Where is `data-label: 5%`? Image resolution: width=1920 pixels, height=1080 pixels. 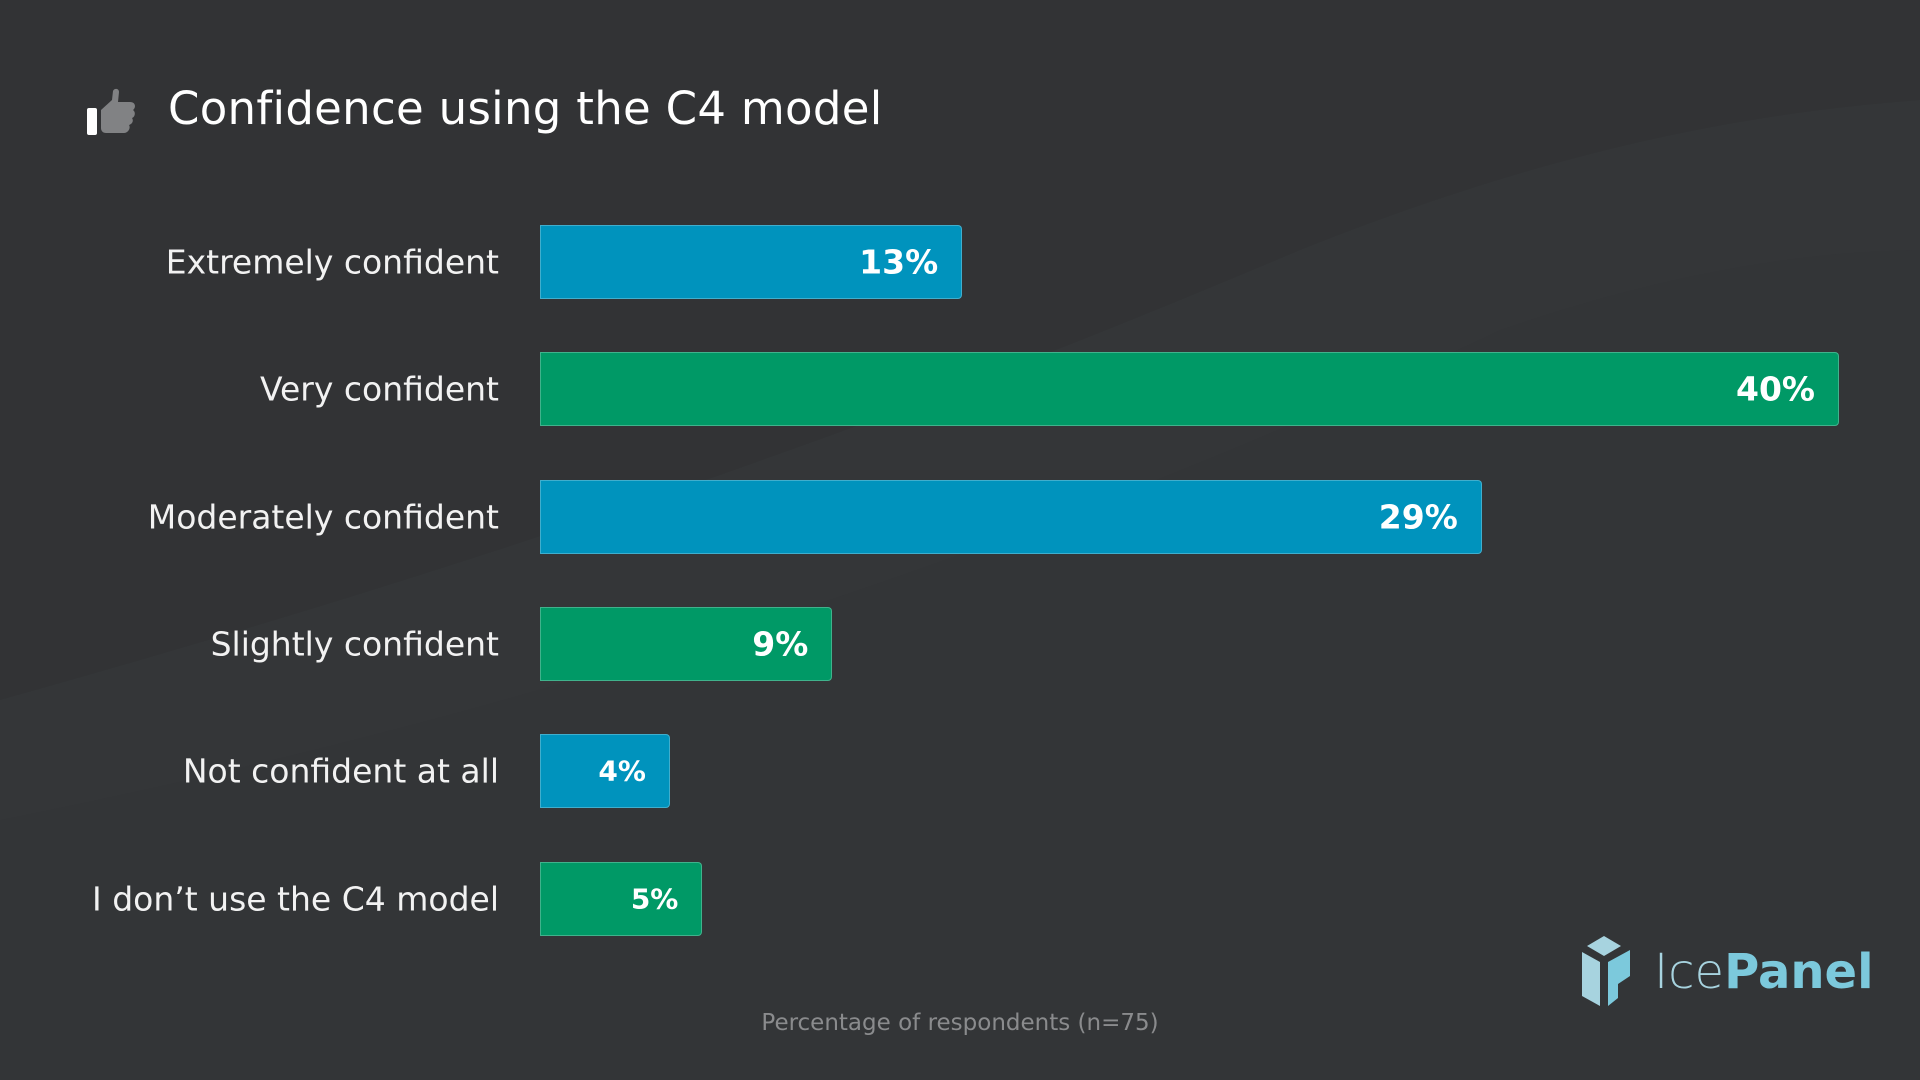 data-label: 5% is located at coordinates (654, 898).